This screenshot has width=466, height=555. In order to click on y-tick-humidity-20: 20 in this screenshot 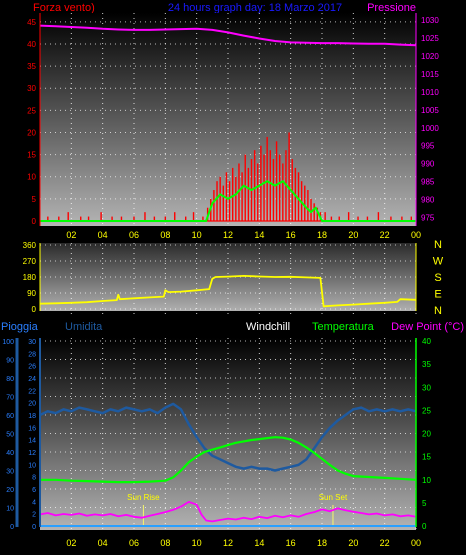, I will do `click(10, 490)`.